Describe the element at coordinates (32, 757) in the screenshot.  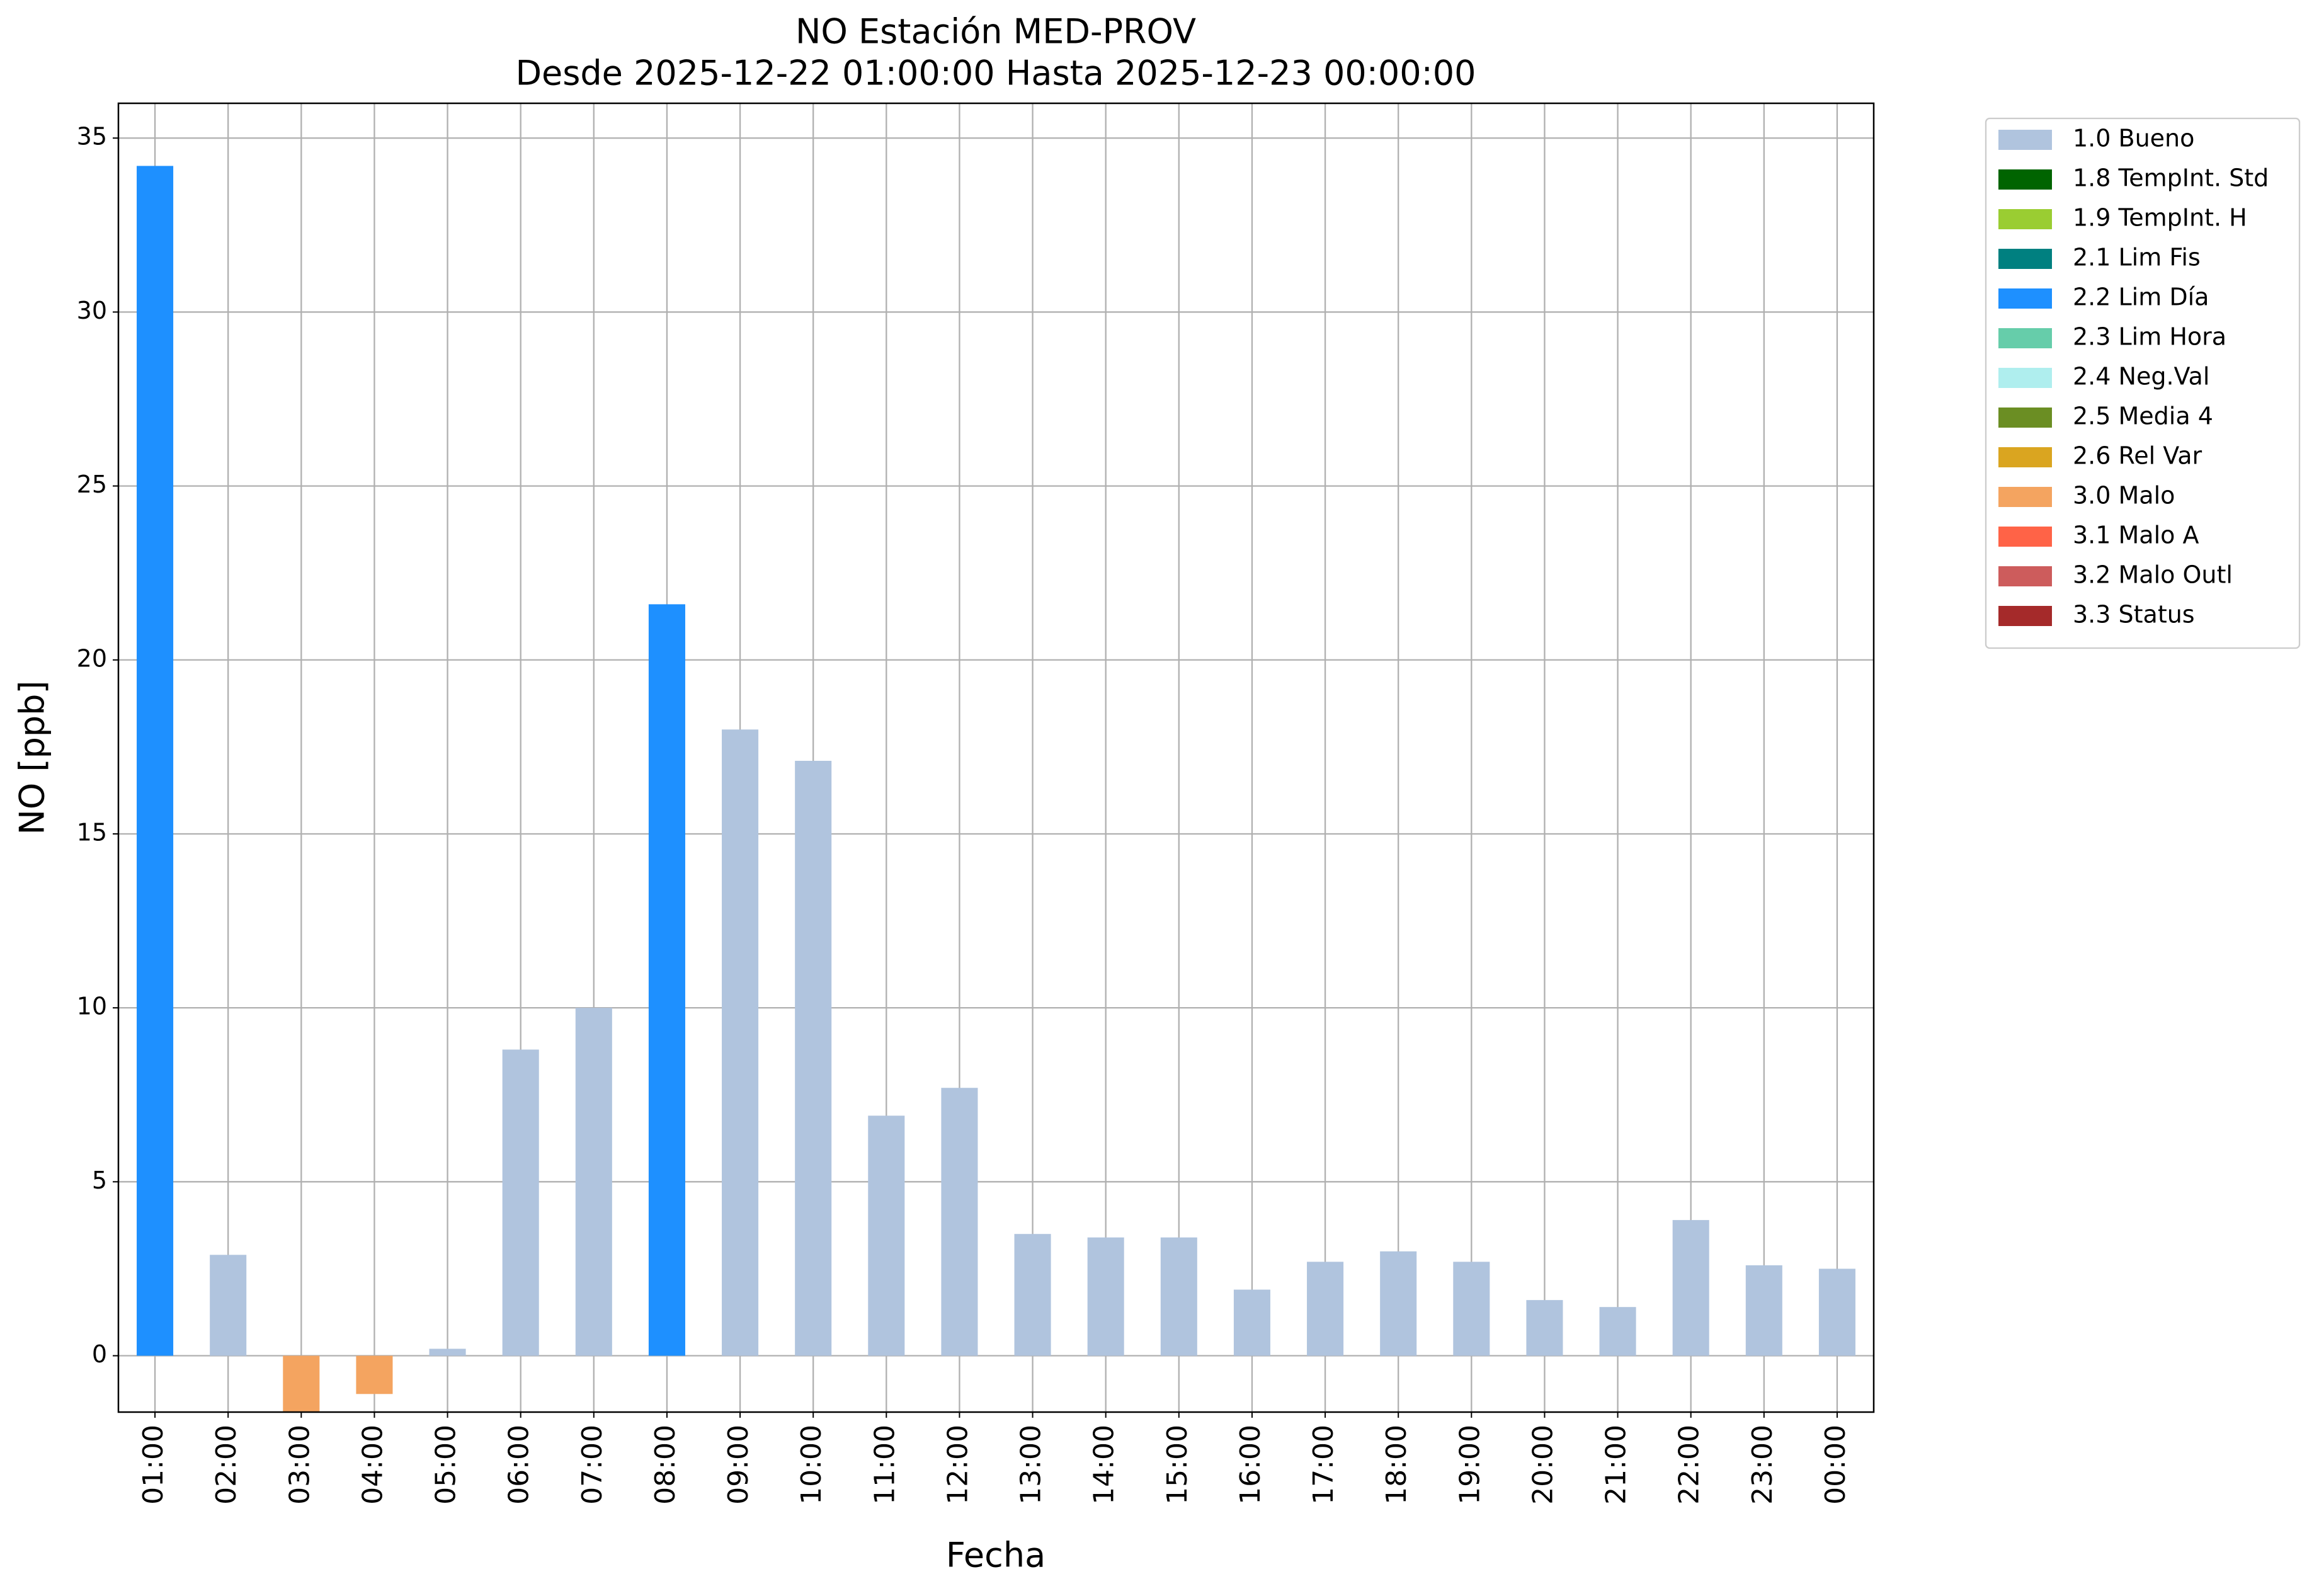
I see `y-axis-label: NO [ppb]` at that location.